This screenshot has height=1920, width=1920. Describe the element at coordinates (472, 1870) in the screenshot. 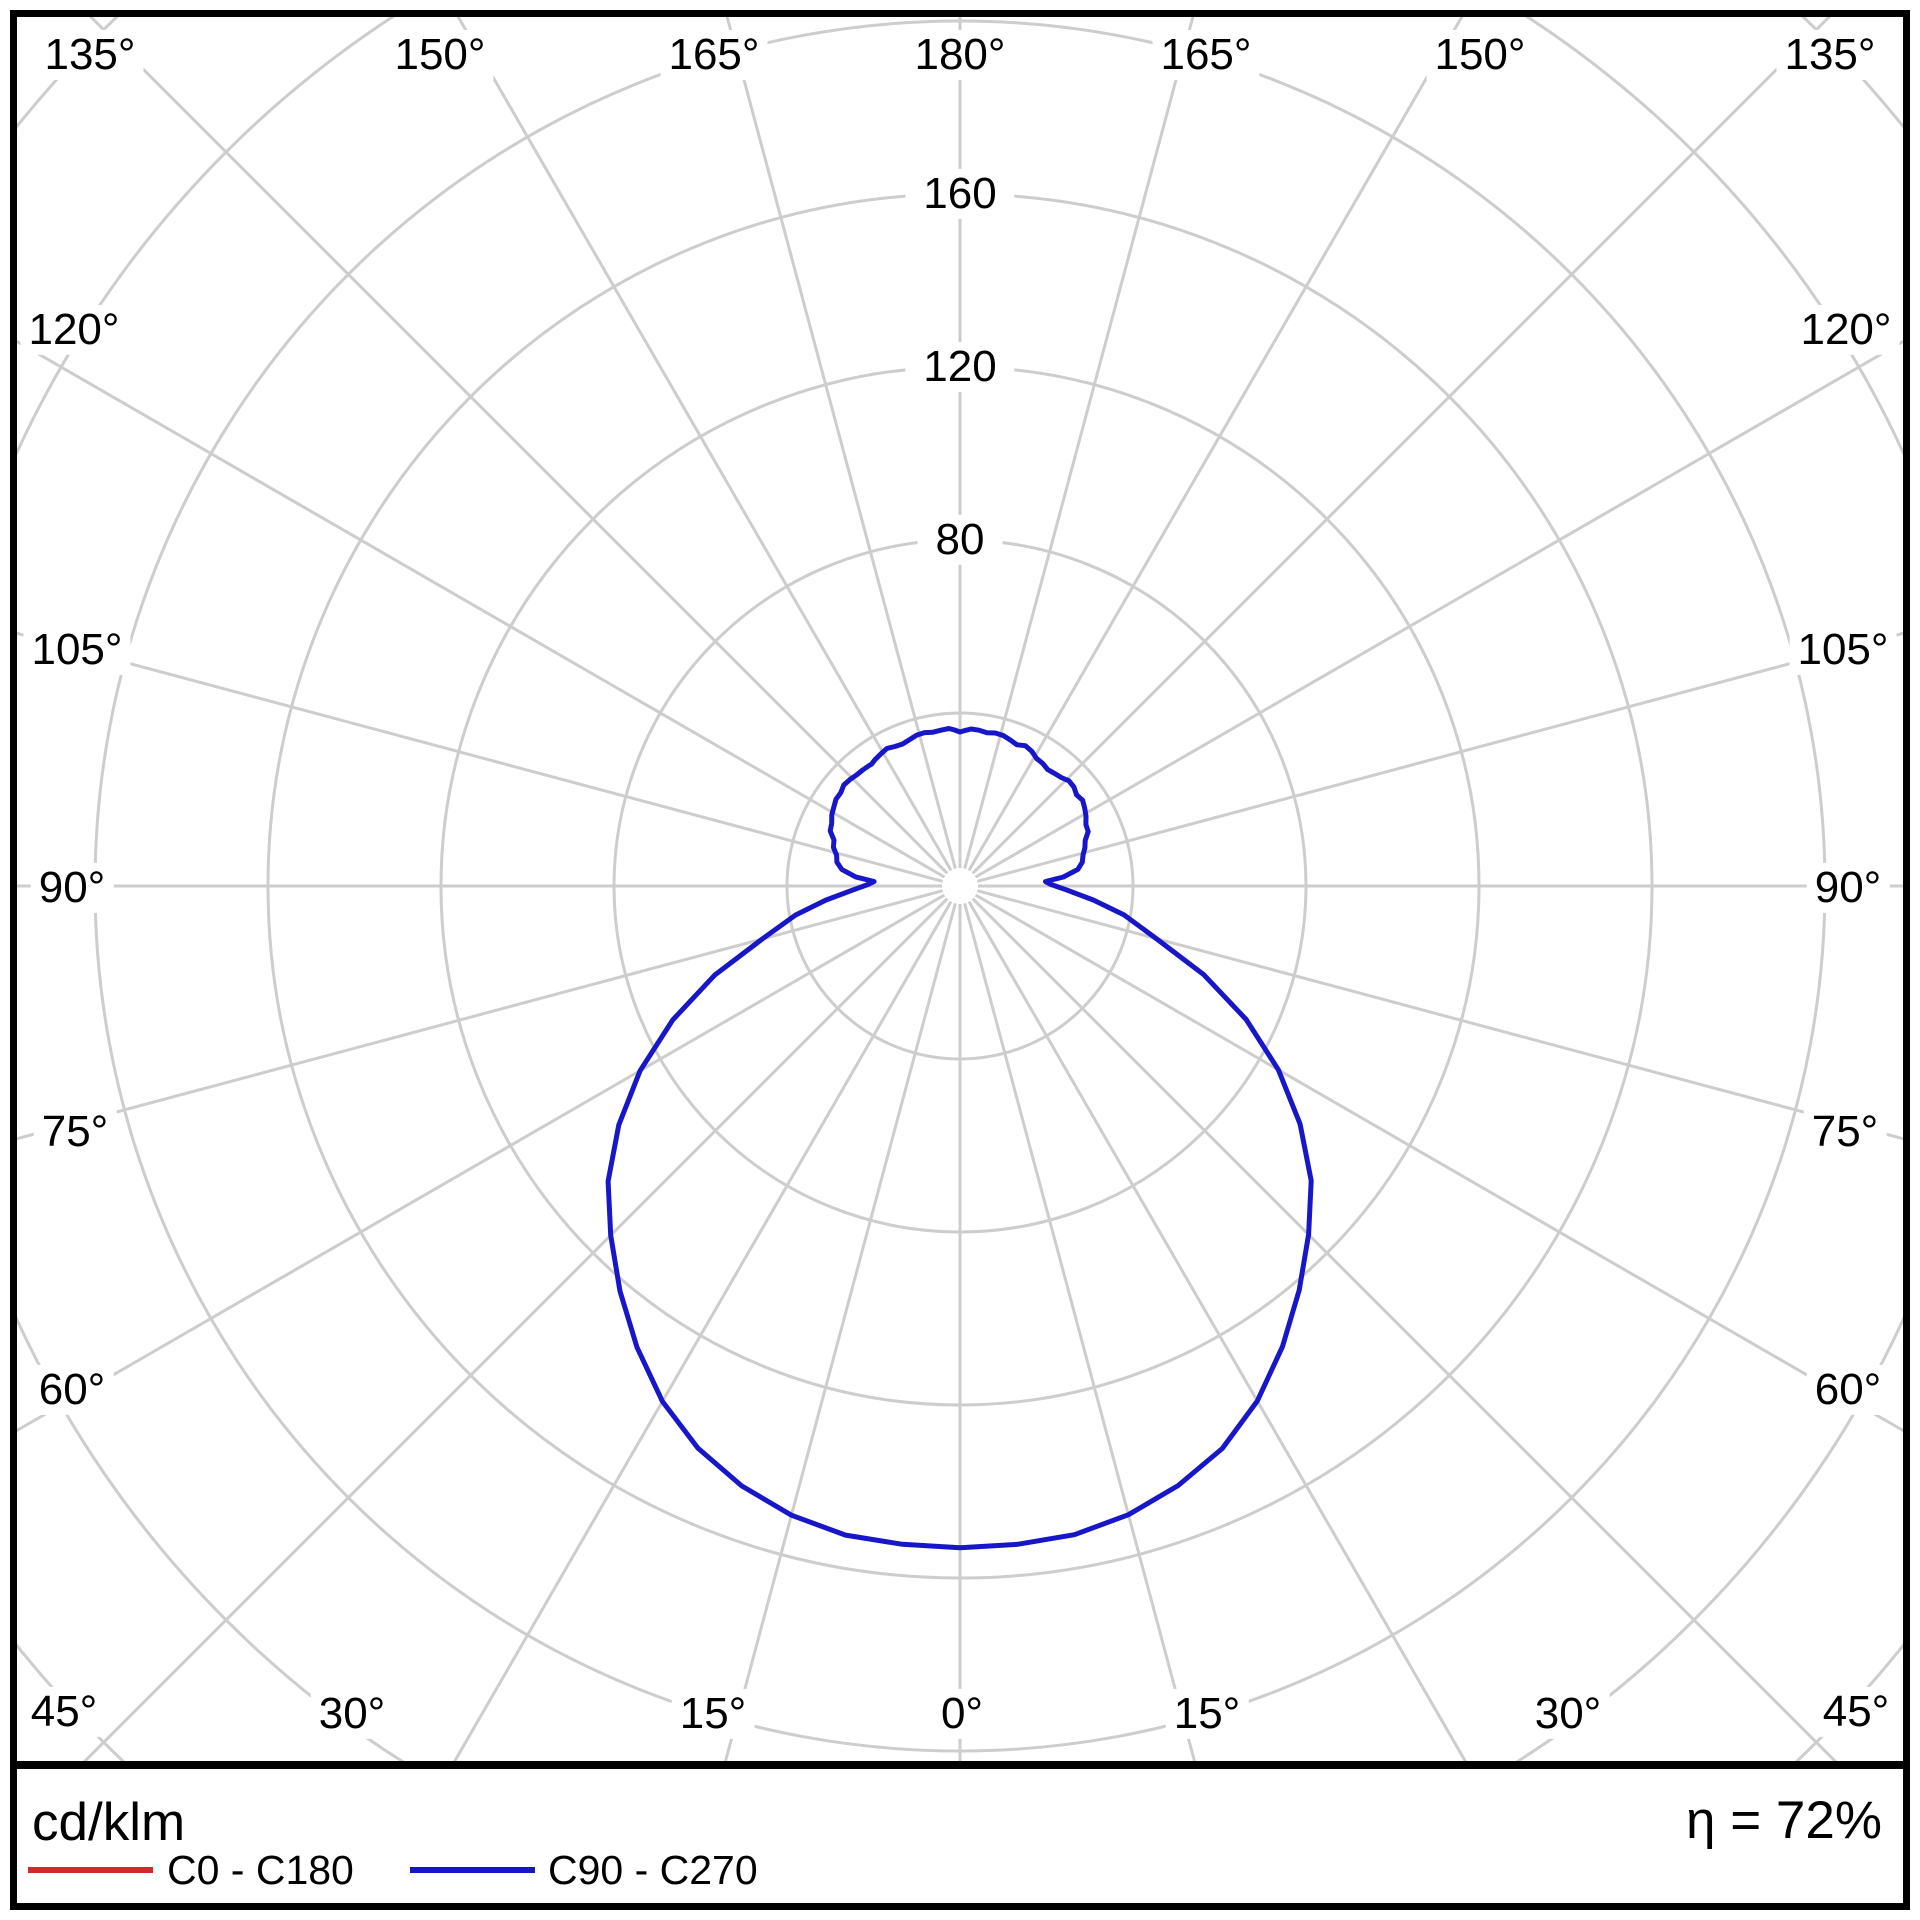

I see `c90-c270-line-swatch` at that location.